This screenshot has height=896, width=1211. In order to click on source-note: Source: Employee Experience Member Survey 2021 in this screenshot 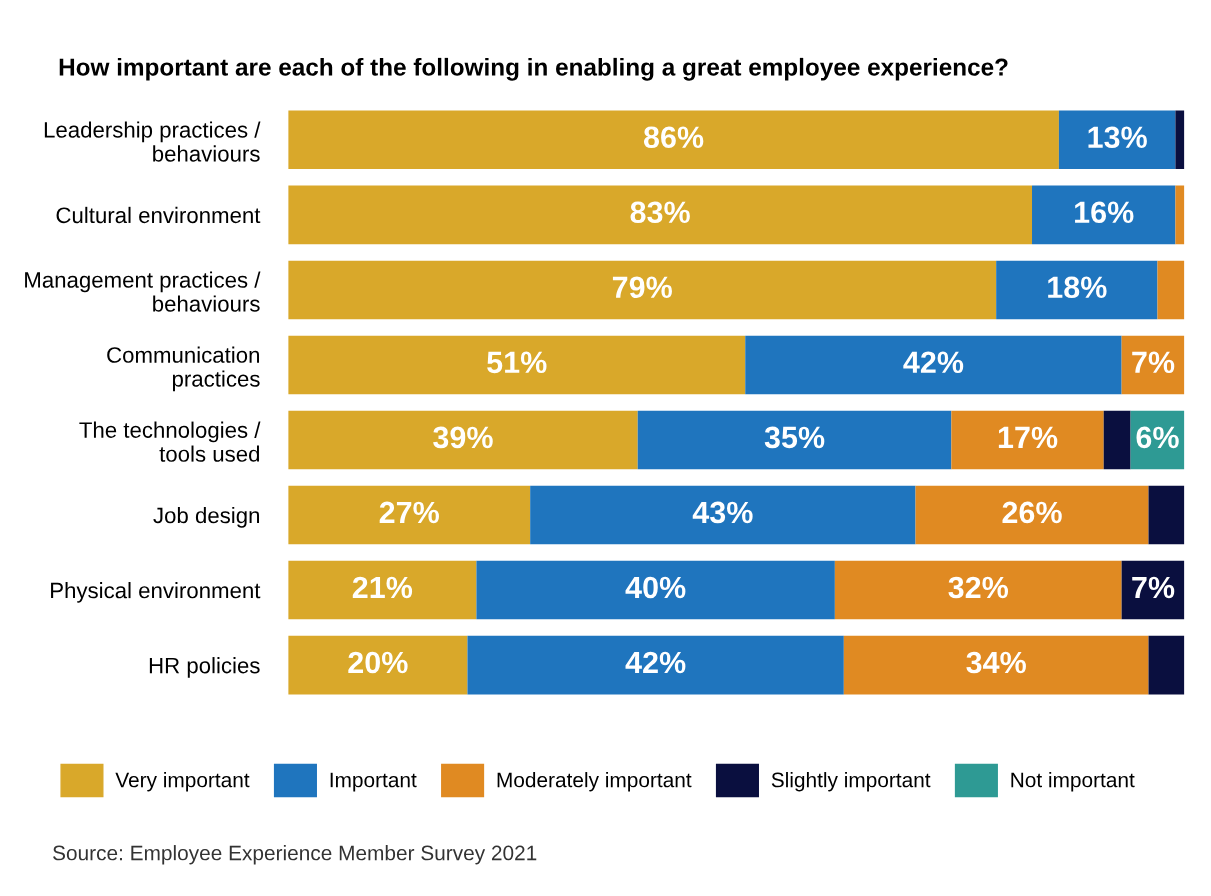, I will do `click(295, 855)`.